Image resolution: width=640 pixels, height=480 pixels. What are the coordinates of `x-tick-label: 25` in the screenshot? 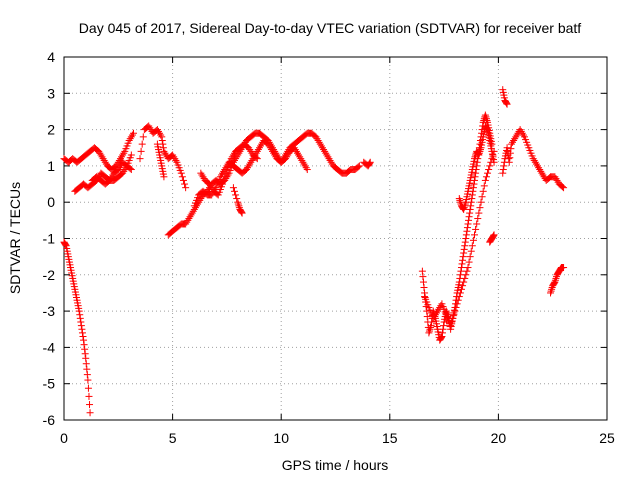 It's located at (607, 438).